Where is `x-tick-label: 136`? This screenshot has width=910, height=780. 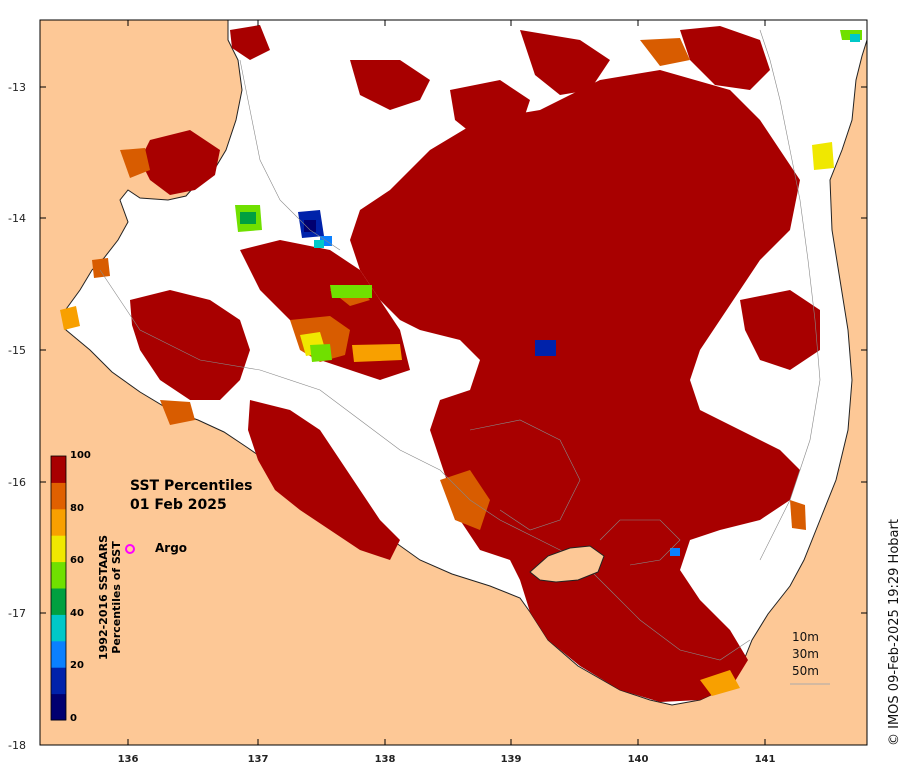 x-tick-label: 136 is located at coordinates (128, 759).